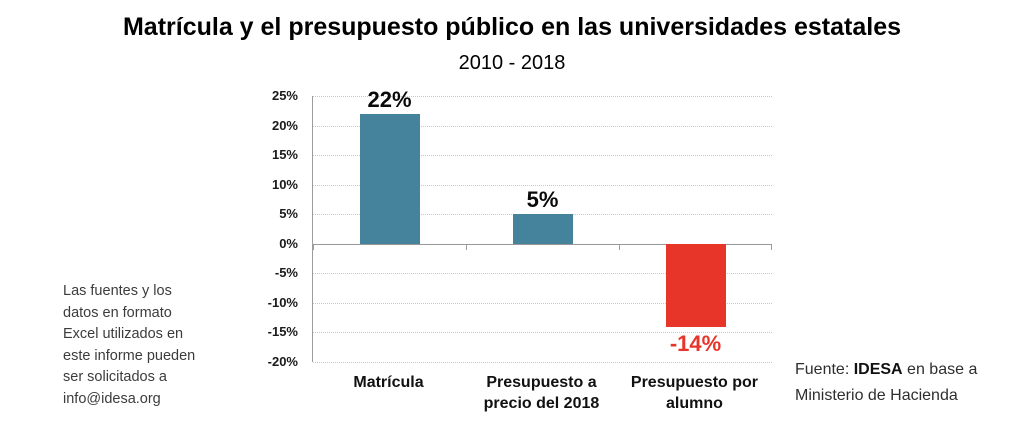 This screenshot has width=1024, height=422. I want to click on note-line-1: Las fuentes y los, so click(117, 291).